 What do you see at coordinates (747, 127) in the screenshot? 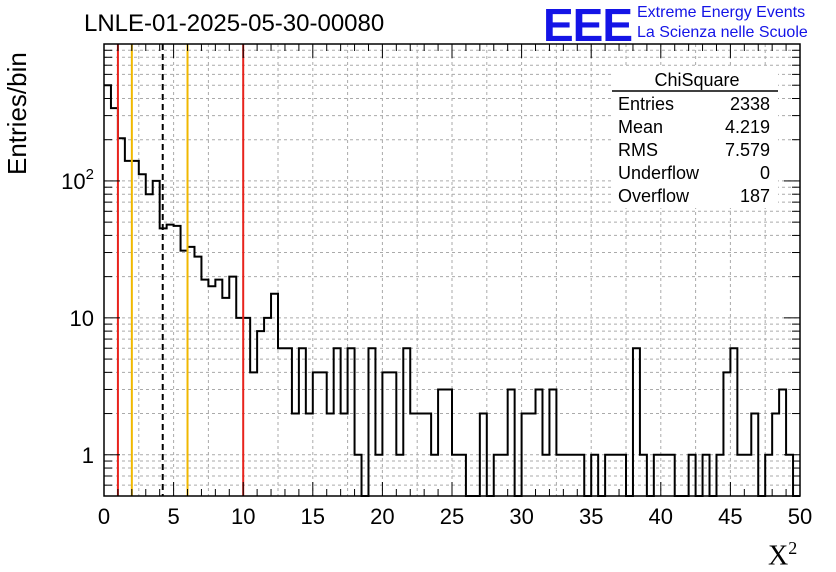
I see `stats-value: 4.219` at bounding box center [747, 127].